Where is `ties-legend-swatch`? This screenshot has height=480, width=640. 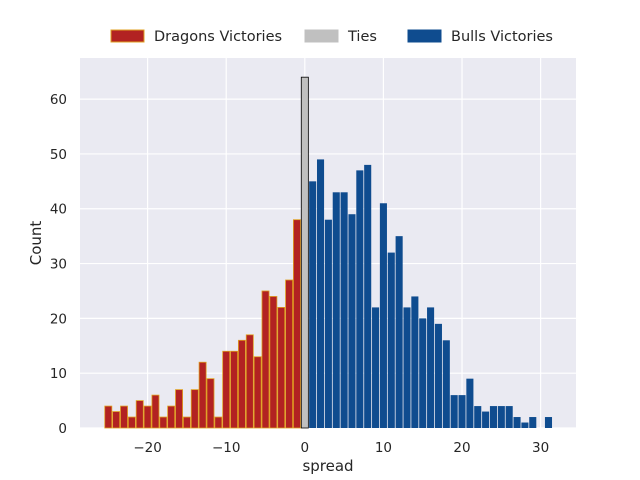 ties-legend-swatch is located at coordinates (321, 36).